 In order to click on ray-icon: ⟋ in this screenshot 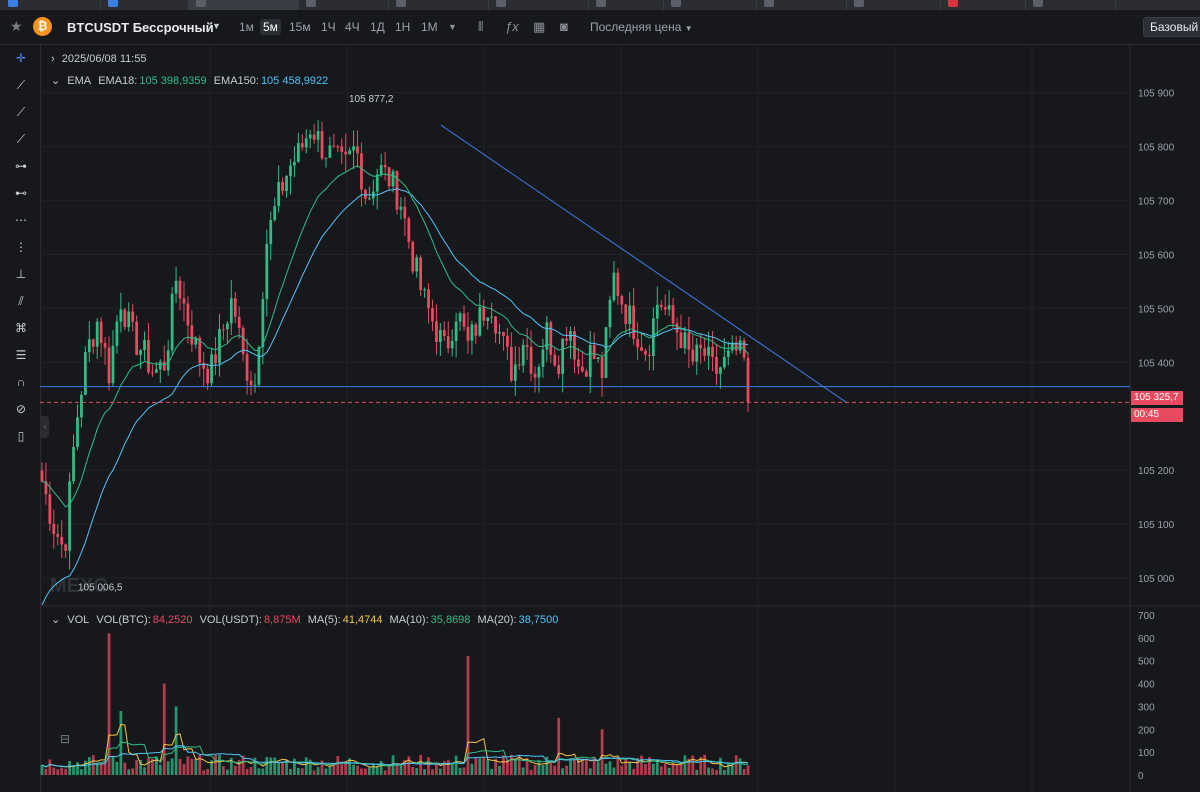, I will do `click(21, 112)`.